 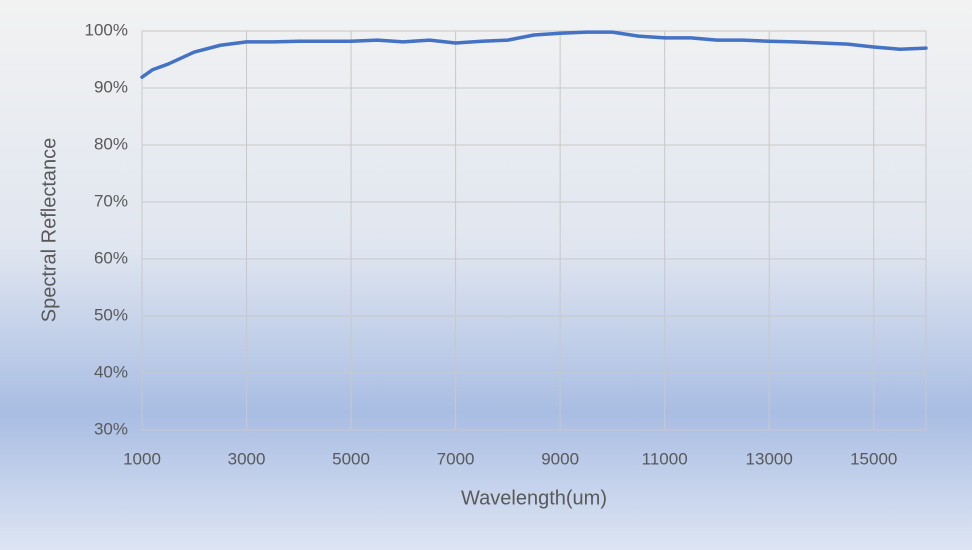 I want to click on x-tick-label: 13000, so click(x=769, y=458).